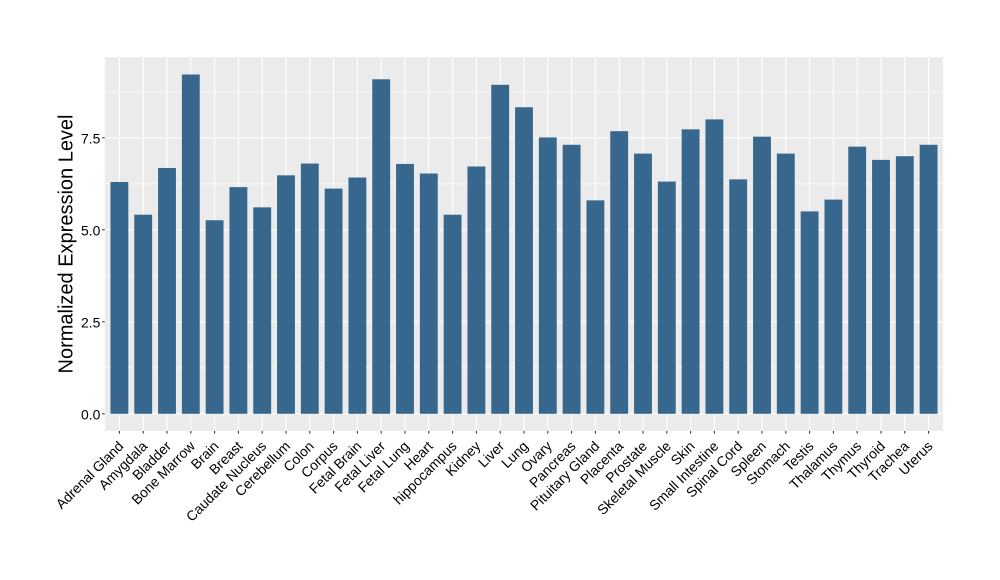 This screenshot has width=1000, height=580. What do you see at coordinates (91, 230) in the screenshot?
I see `svg-text: 5.0` at bounding box center [91, 230].